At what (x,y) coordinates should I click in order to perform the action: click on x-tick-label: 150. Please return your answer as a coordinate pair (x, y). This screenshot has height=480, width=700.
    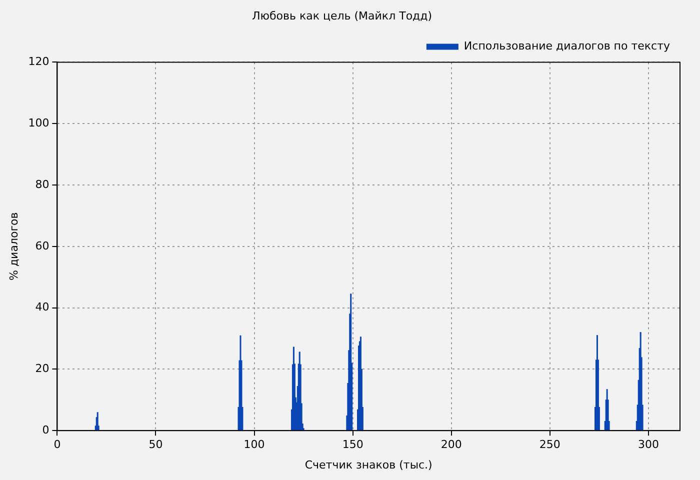
    Looking at the image, I should click on (353, 445).